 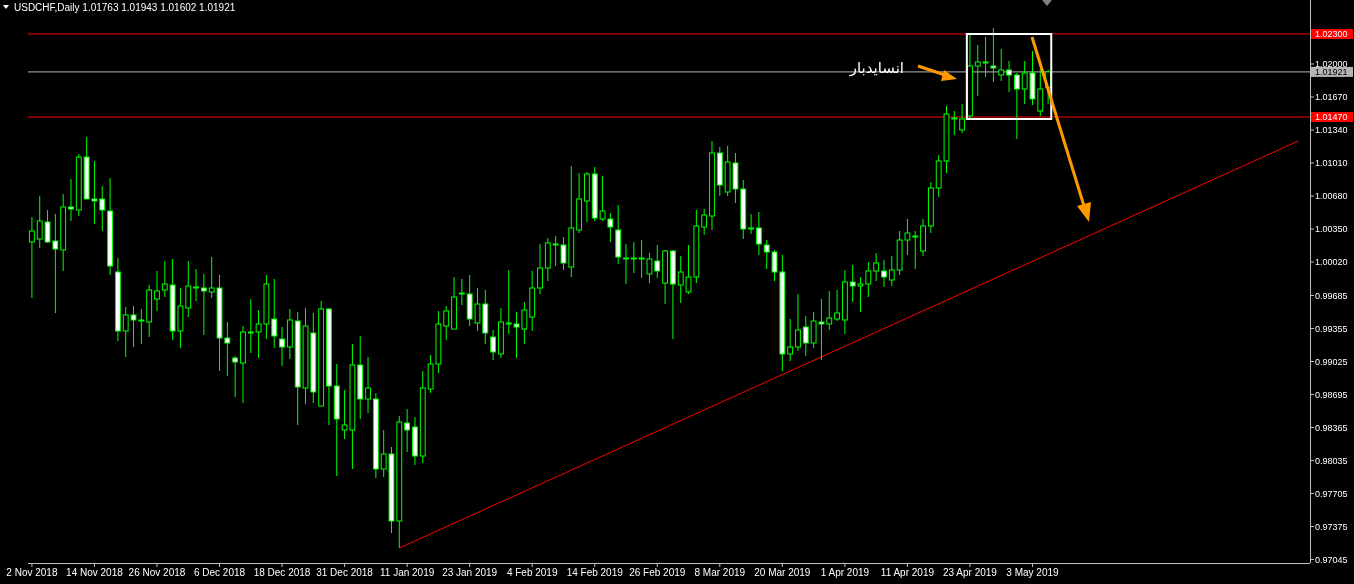 I want to click on ref-line-label: 1.01470, so click(x=1331, y=117).